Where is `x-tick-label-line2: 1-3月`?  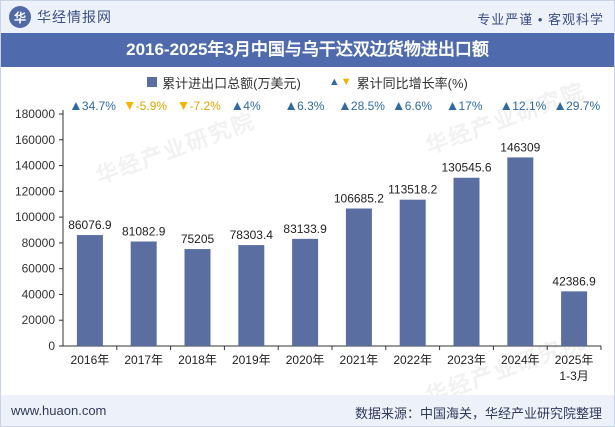 x-tick-label-line2: 1-3月 is located at coordinates (573, 376).